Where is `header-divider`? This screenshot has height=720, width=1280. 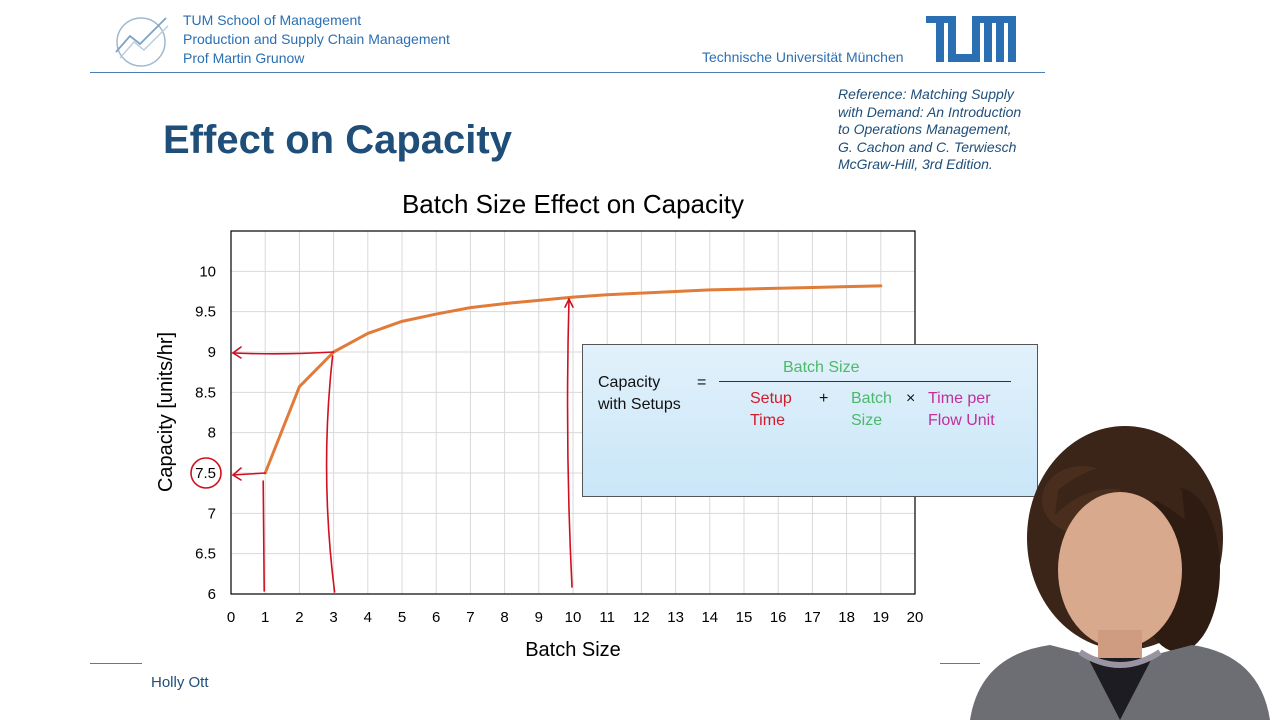 header-divider is located at coordinates (567, 72).